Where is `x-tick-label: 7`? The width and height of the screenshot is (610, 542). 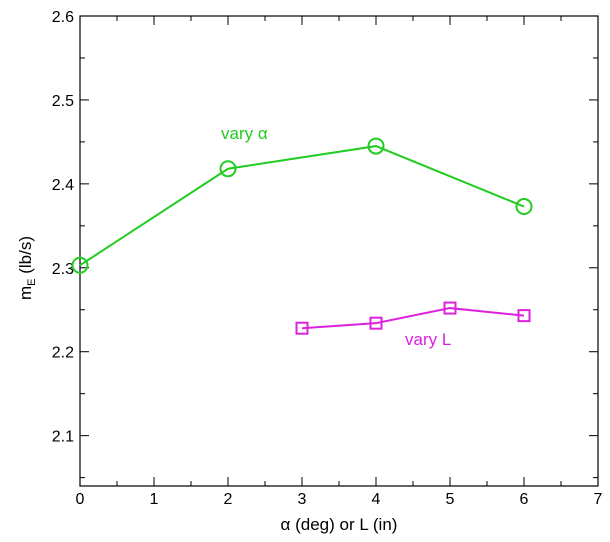 x-tick-label: 7 is located at coordinates (598, 499).